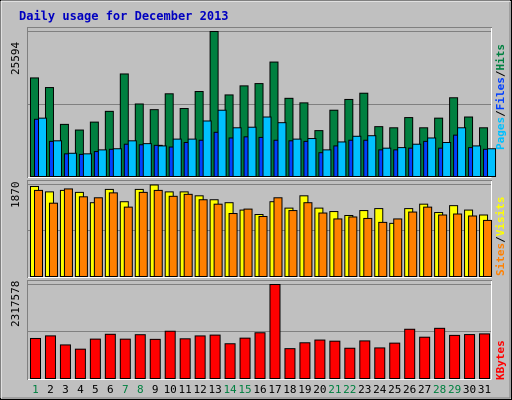 The image size is (512, 400). What do you see at coordinates (35, 389) in the screenshot?
I see `day-label-1: 1` at bounding box center [35, 389].